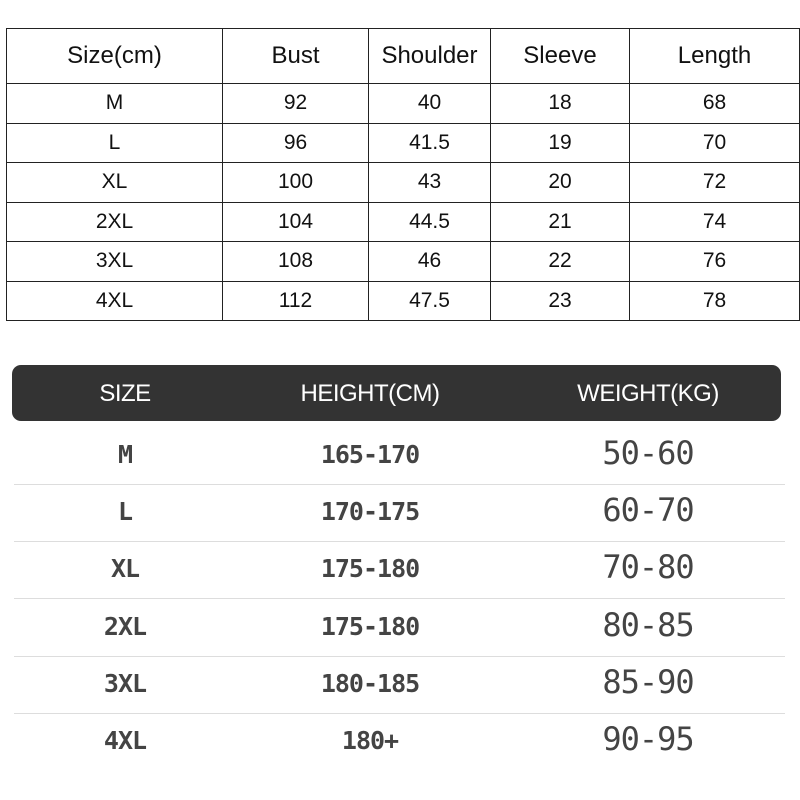 This screenshot has width=800, height=800. I want to click on table-cell: 20, so click(560, 182).